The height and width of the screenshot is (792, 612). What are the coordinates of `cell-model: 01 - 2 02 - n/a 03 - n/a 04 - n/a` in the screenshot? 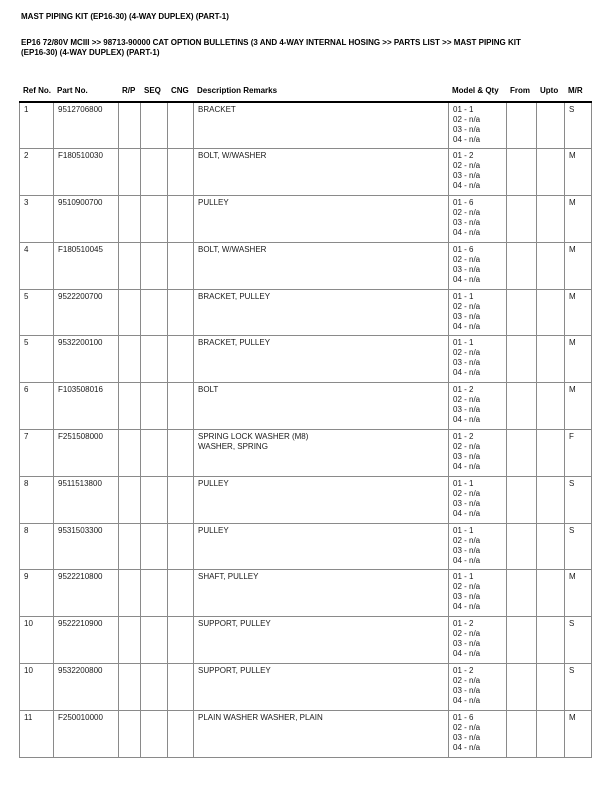 It's located at (477, 172).